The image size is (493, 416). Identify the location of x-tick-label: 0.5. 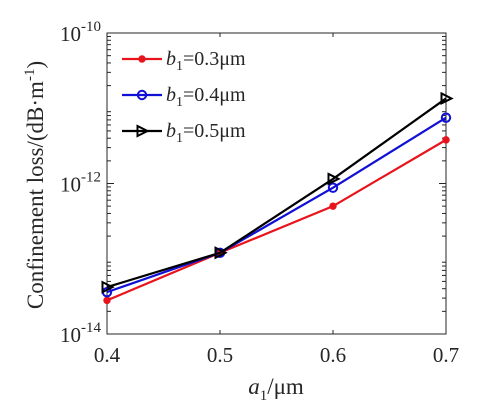
(220, 355).